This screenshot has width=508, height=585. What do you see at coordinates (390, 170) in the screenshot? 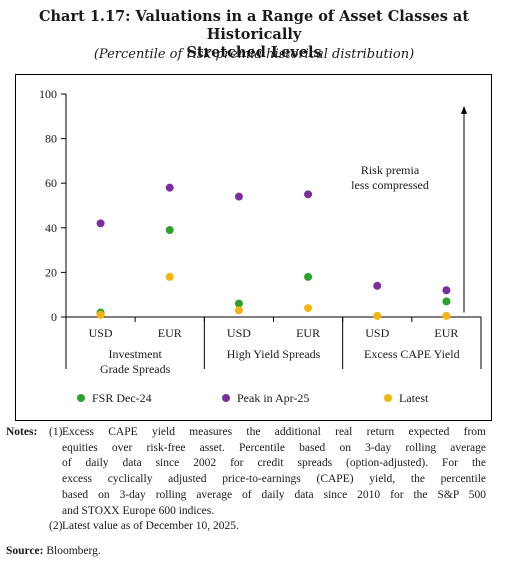
I see `annotation-text-line-1: Risk premia` at bounding box center [390, 170].